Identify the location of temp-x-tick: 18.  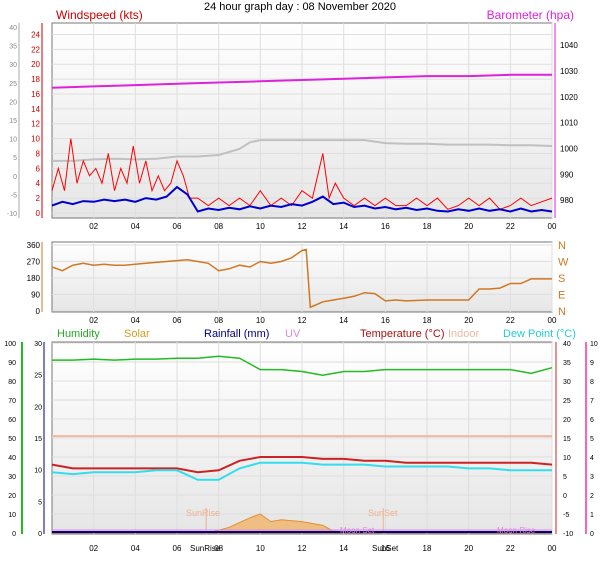
(427, 548).